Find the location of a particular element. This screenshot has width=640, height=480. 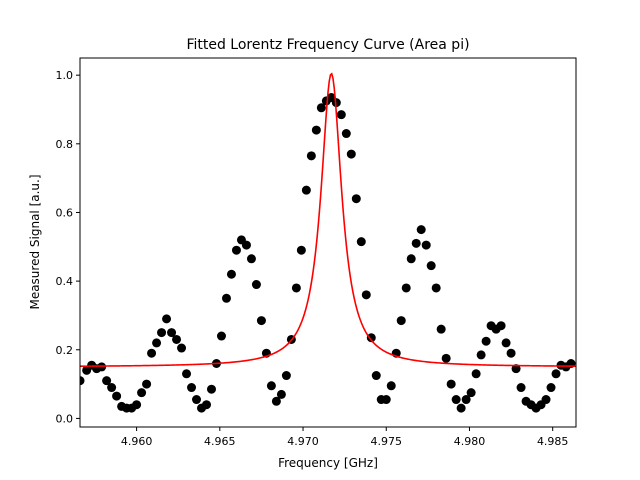

y-tick-label: 0.2 is located at coordinates (65, 350).